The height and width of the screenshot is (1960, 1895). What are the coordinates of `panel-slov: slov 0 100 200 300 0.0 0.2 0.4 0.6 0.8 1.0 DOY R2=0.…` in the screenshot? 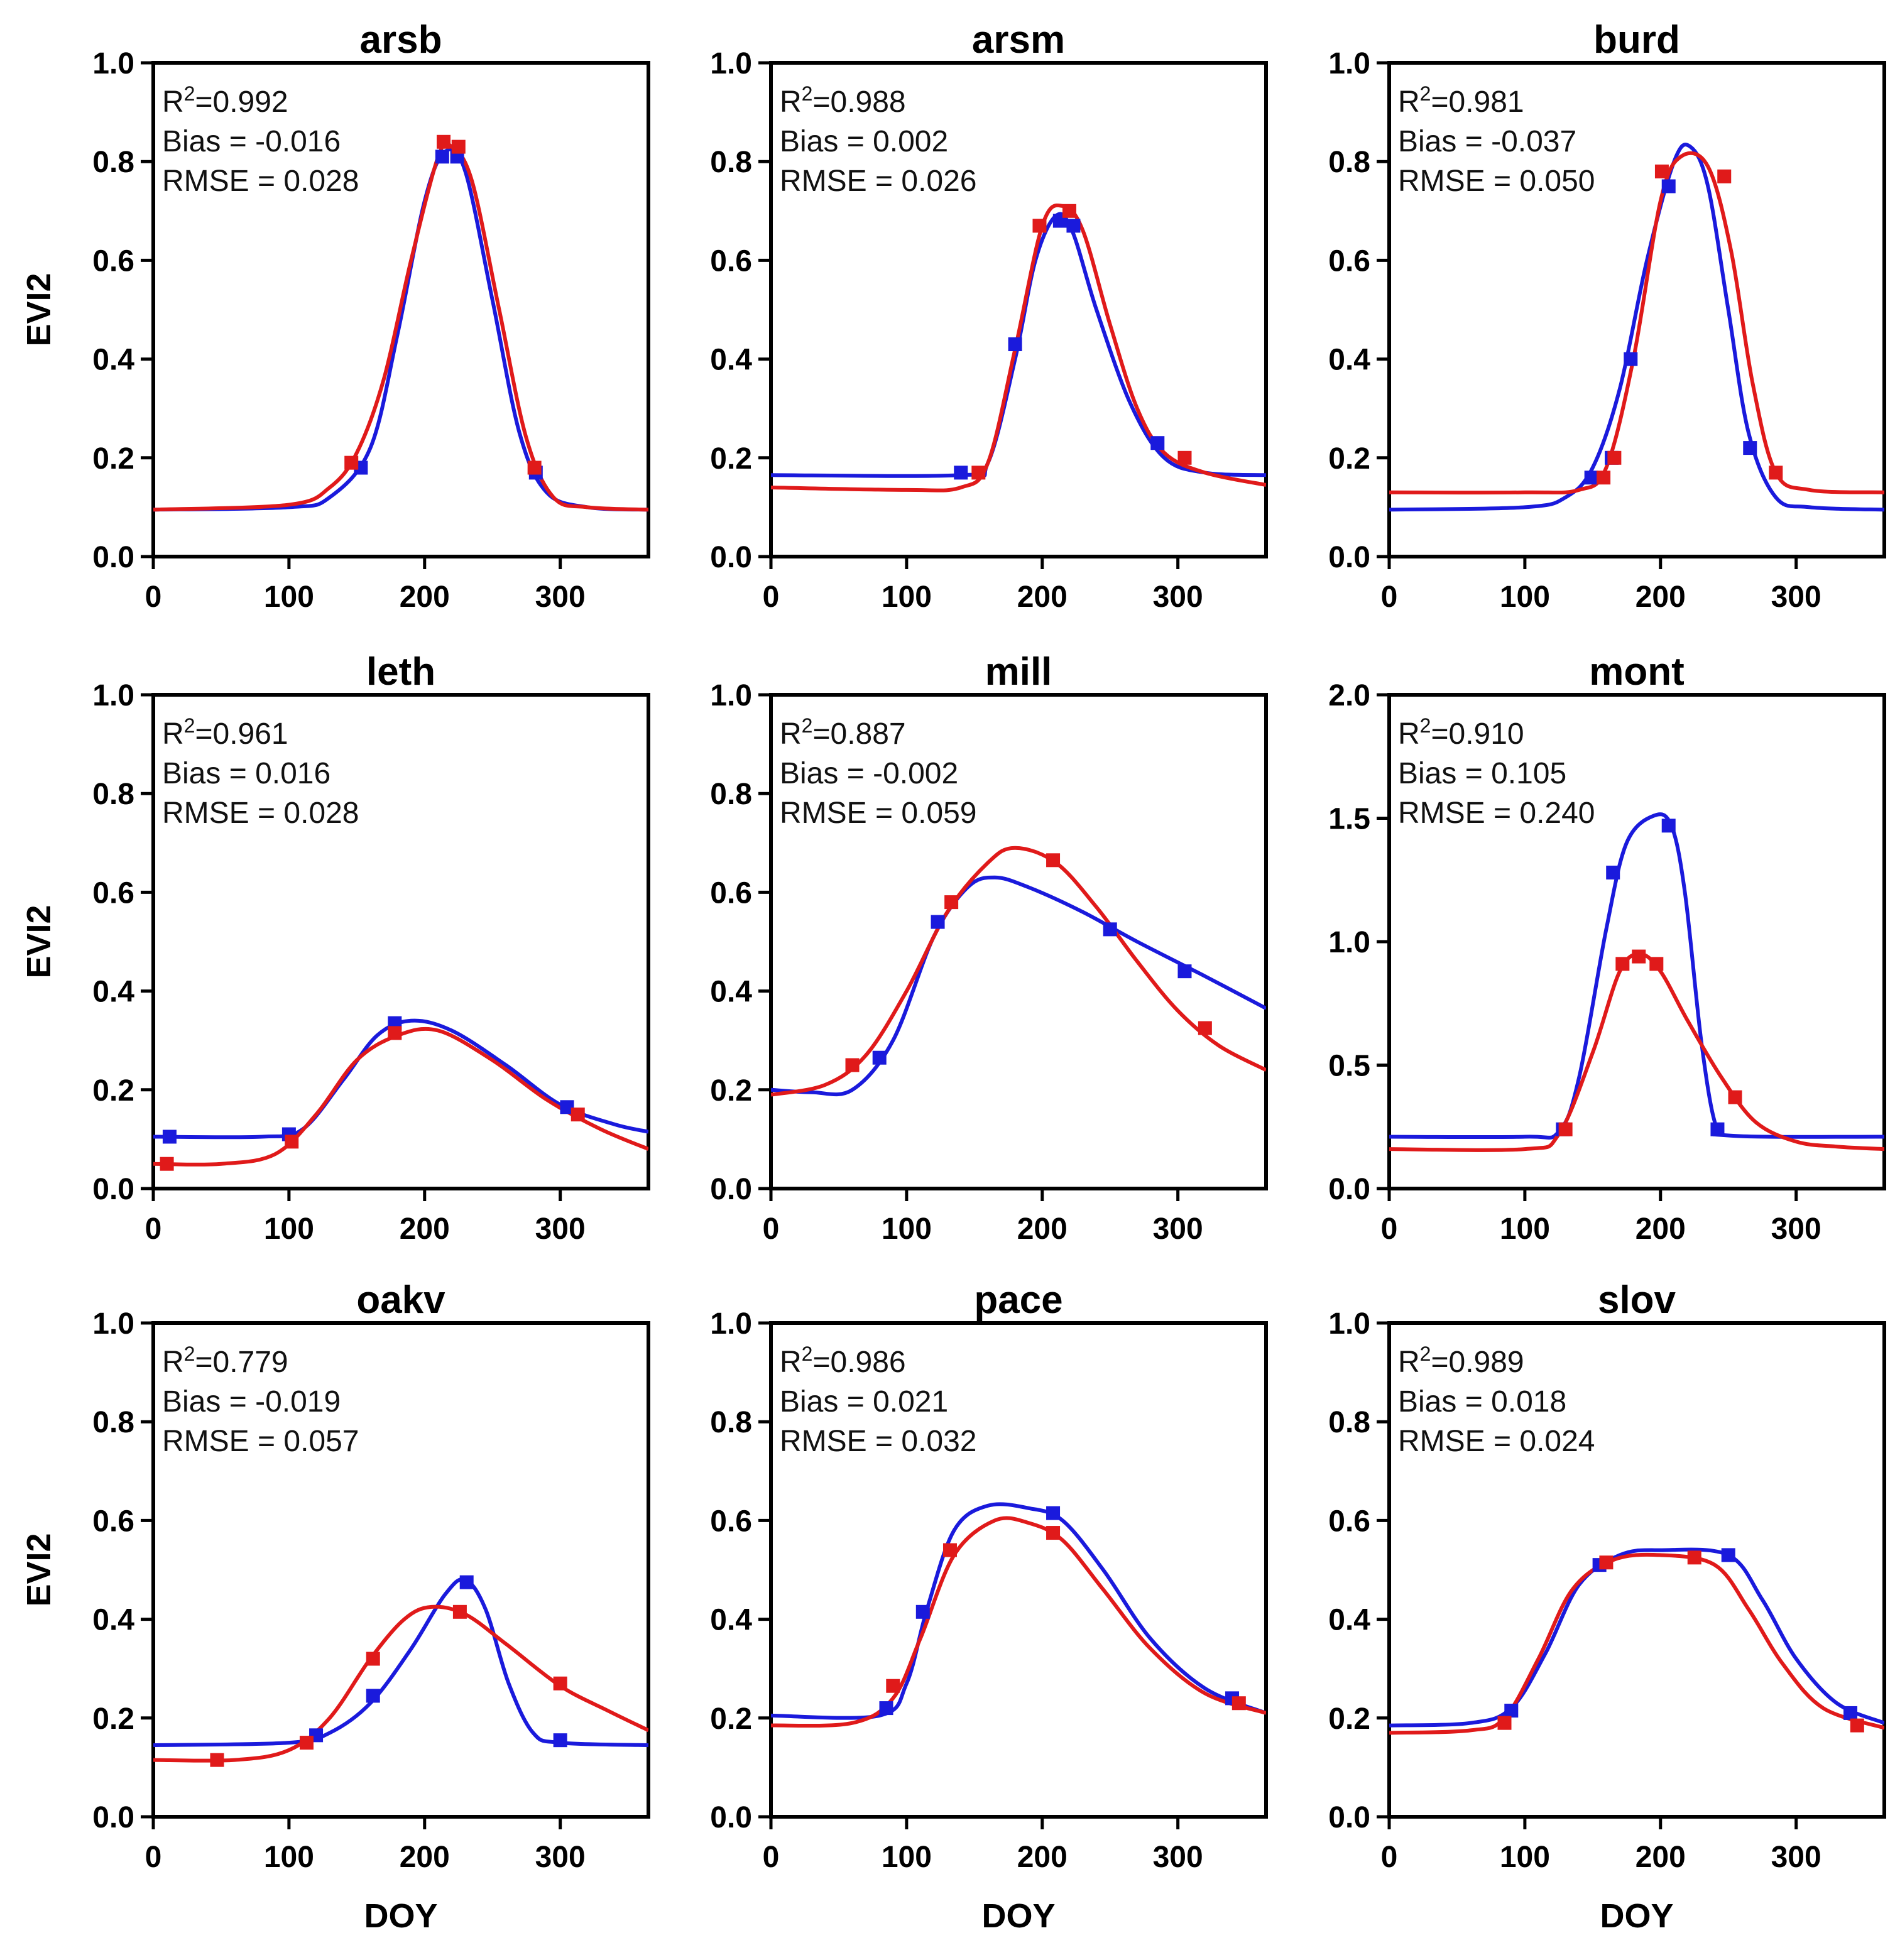 It's located at (1607, 1606).